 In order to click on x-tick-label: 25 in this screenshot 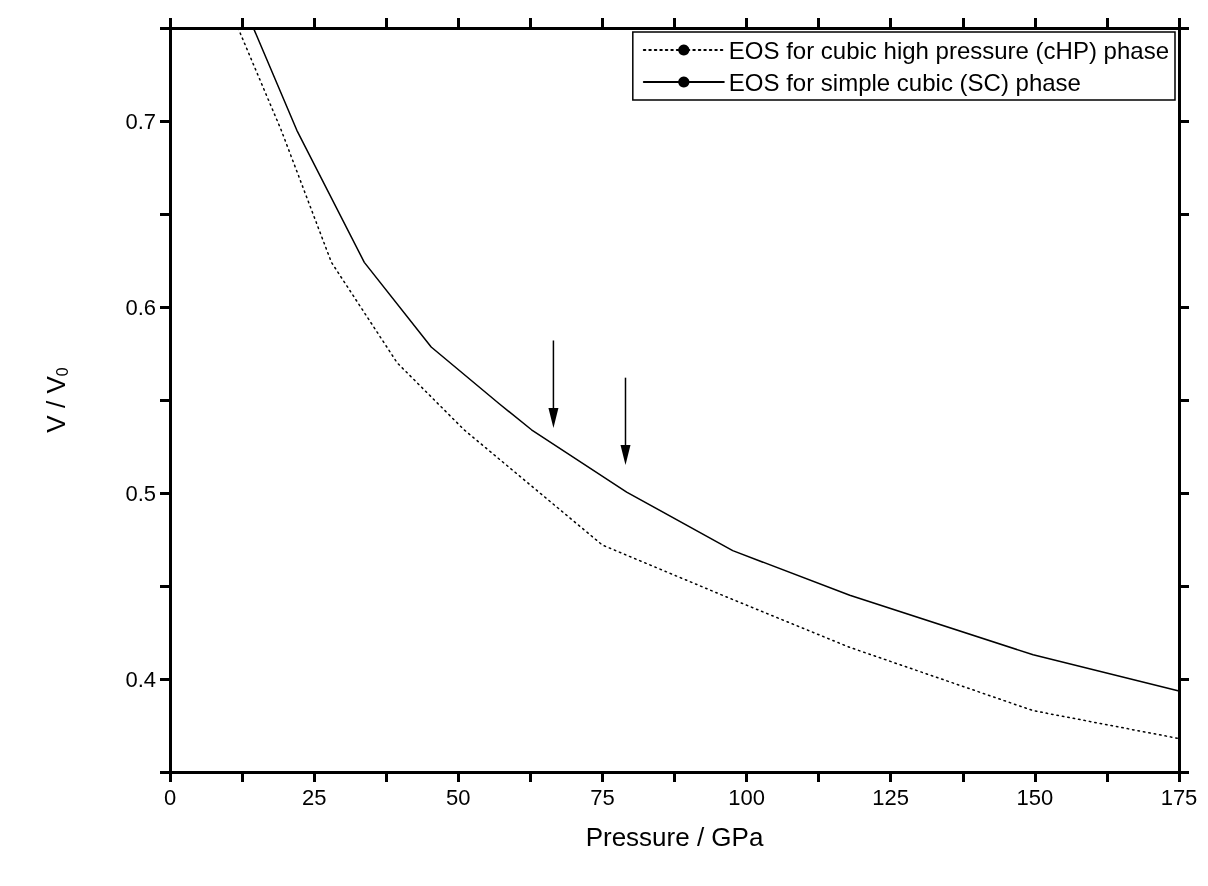, I will do `click(314, 797)`.